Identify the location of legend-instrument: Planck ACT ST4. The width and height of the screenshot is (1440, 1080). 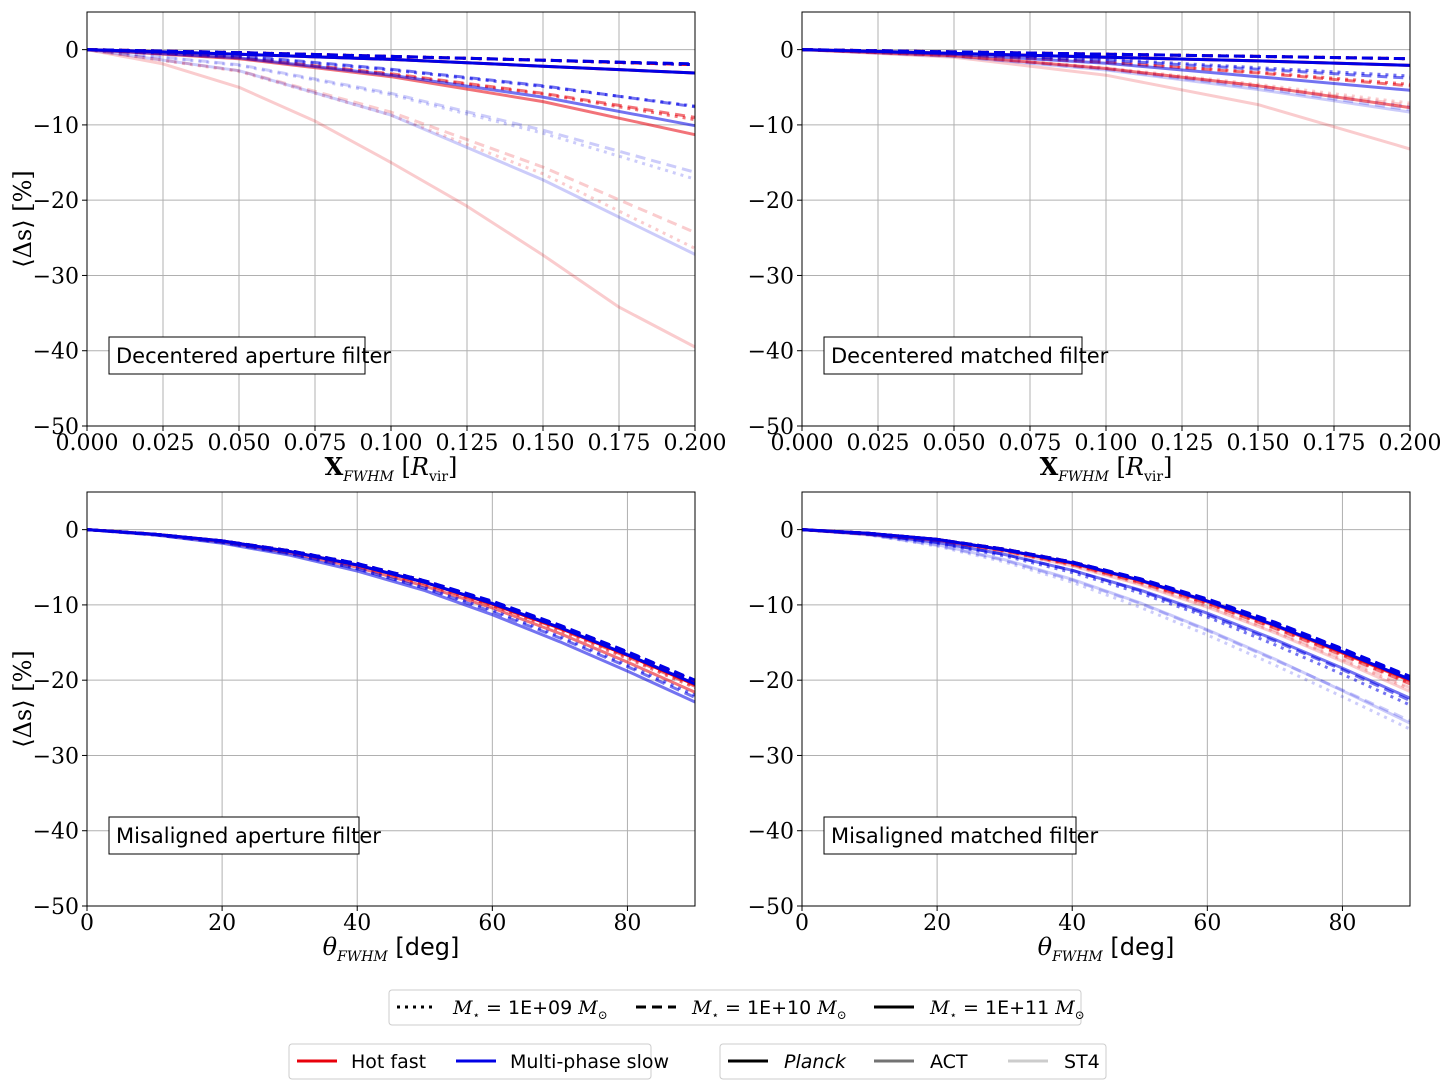
(913, 1061).